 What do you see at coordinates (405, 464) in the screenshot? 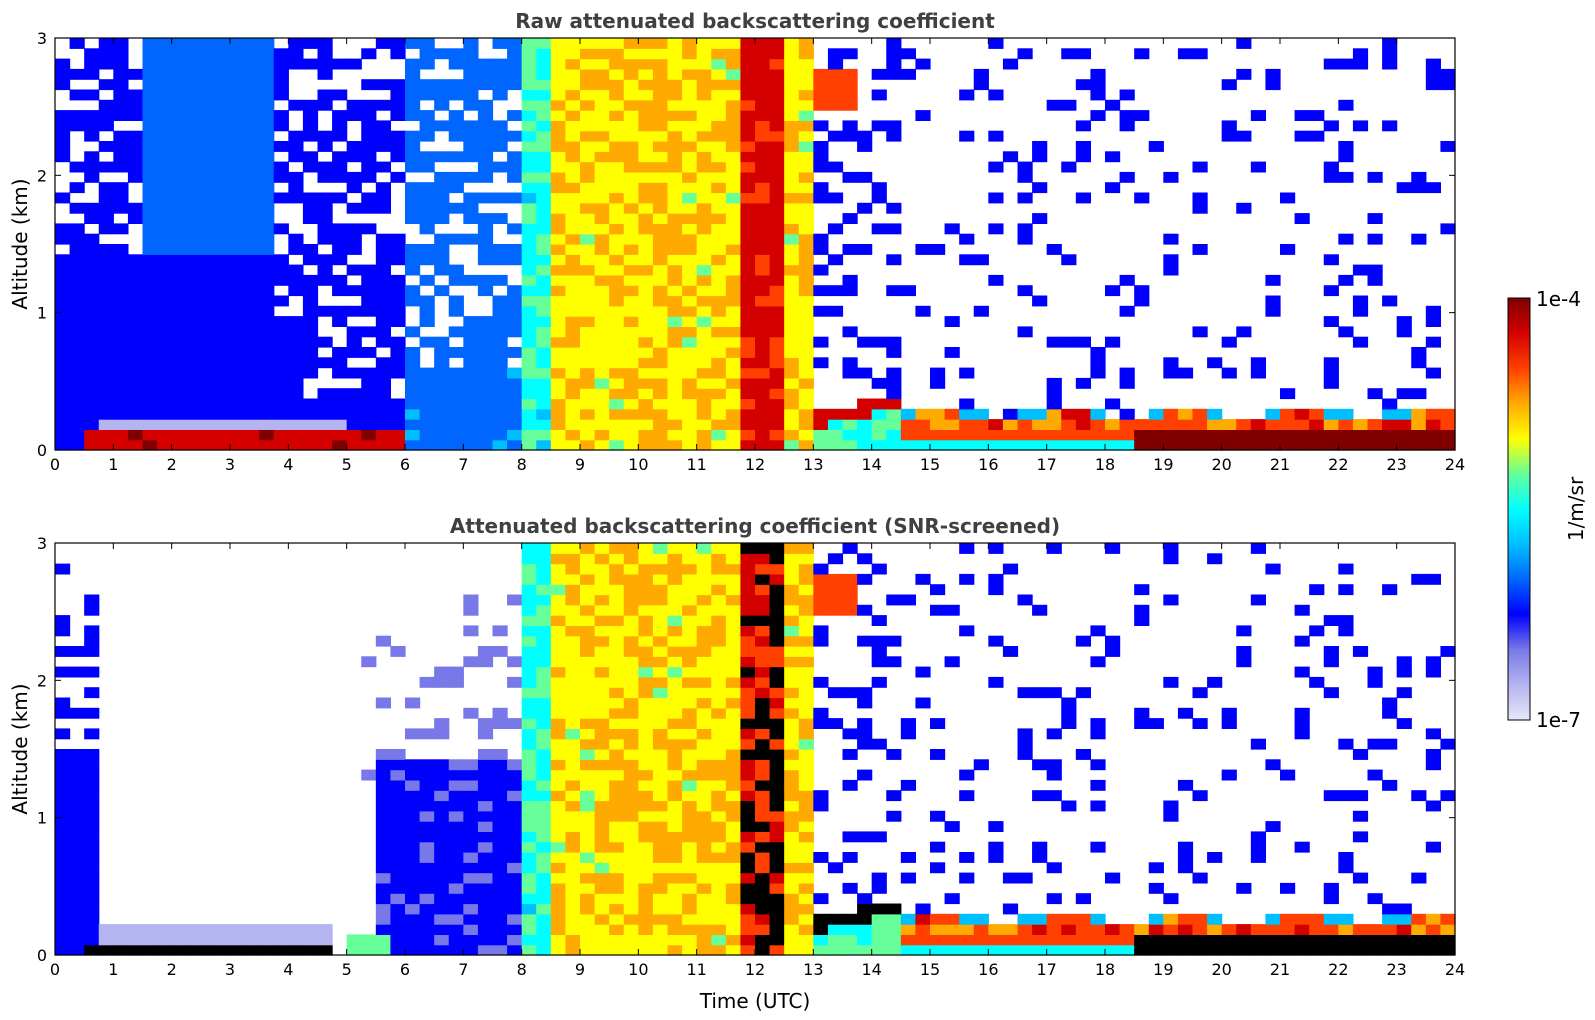
I see `x-tick-label: 6` at bounding box center [405, 464].